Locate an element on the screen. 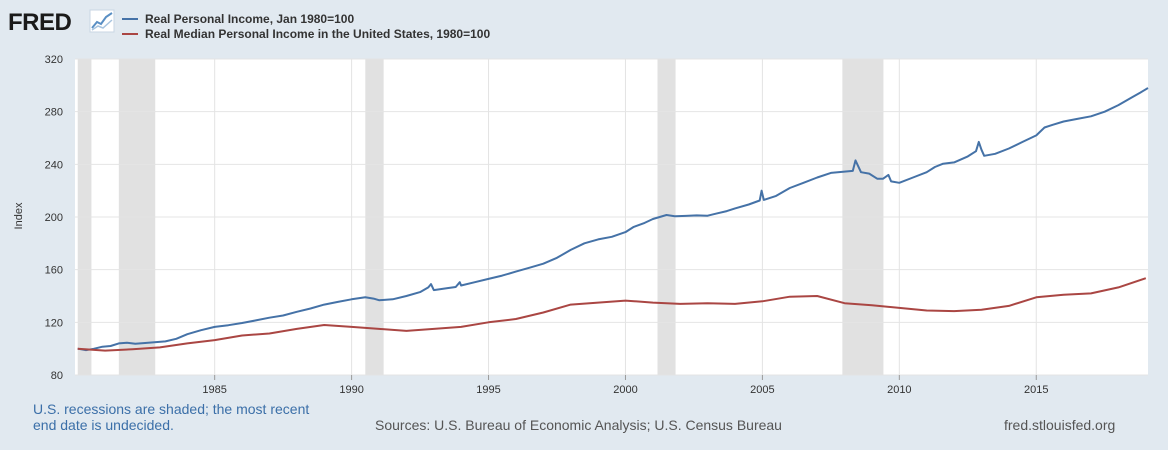 Image resolution: width=1168 pixels, height=450 pixels. x-axis-ticks: 1985 1990 1995 2000 2005 2010 2015 is located at coordinates (625, 385).